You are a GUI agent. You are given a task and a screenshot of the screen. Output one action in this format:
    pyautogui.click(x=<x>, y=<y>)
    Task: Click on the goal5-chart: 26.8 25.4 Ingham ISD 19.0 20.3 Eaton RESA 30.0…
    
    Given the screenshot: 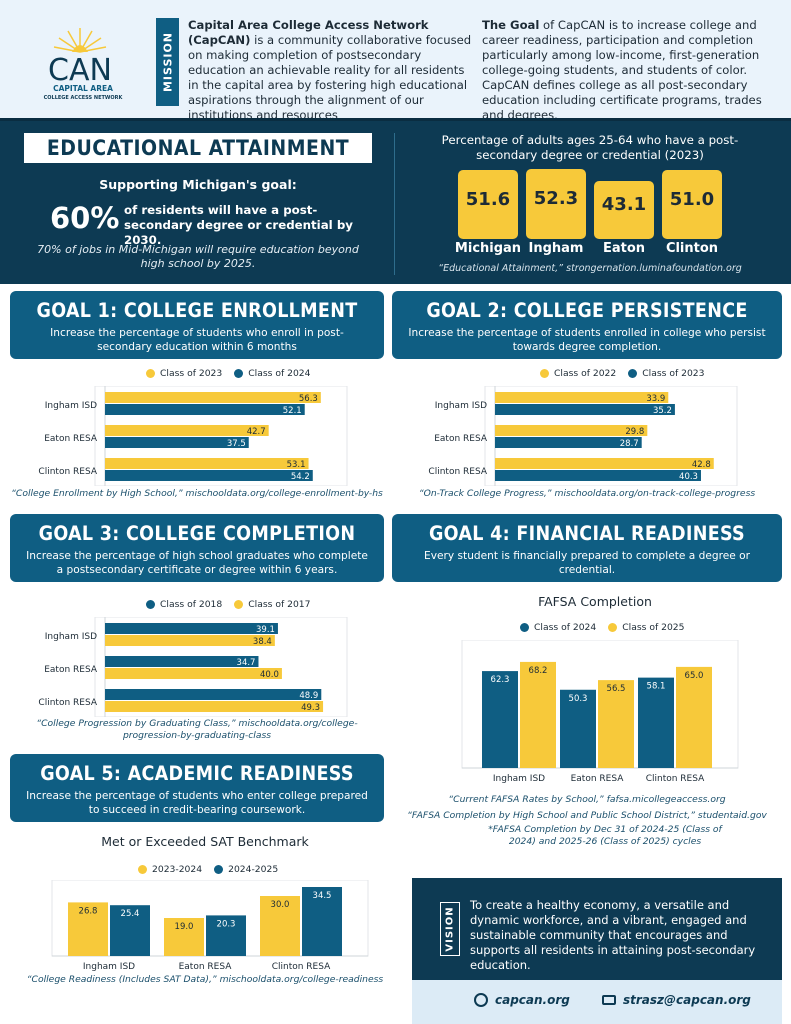 What is the action you would take?
    pyautogui.click(x=210, y=926)
    